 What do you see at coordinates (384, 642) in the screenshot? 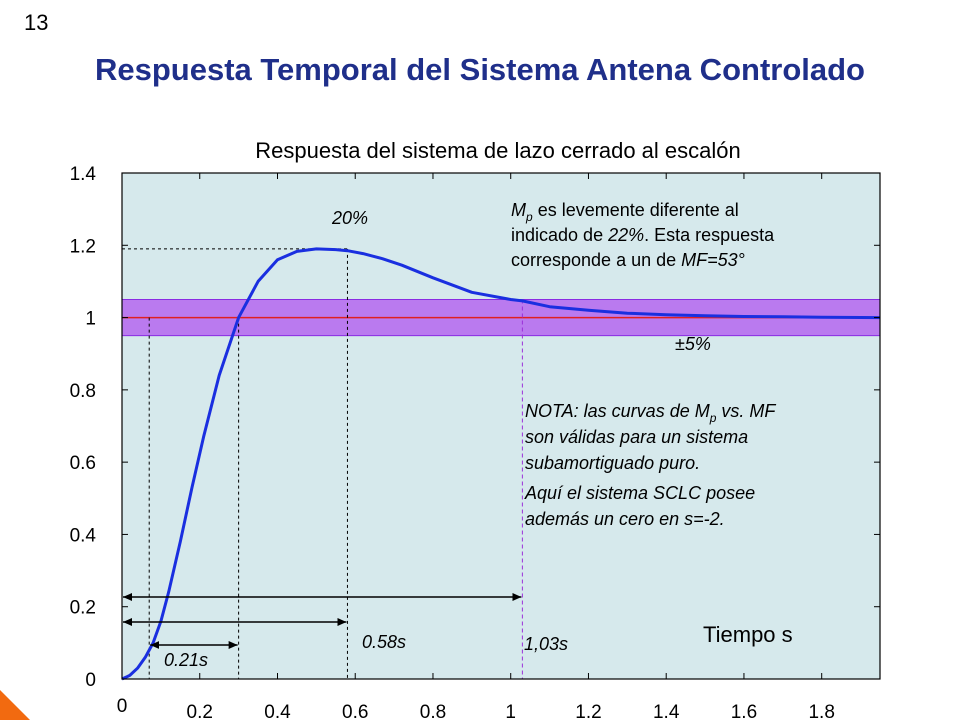
I see `peak-time-label: 0.58s` at bounding box center [384, 642].